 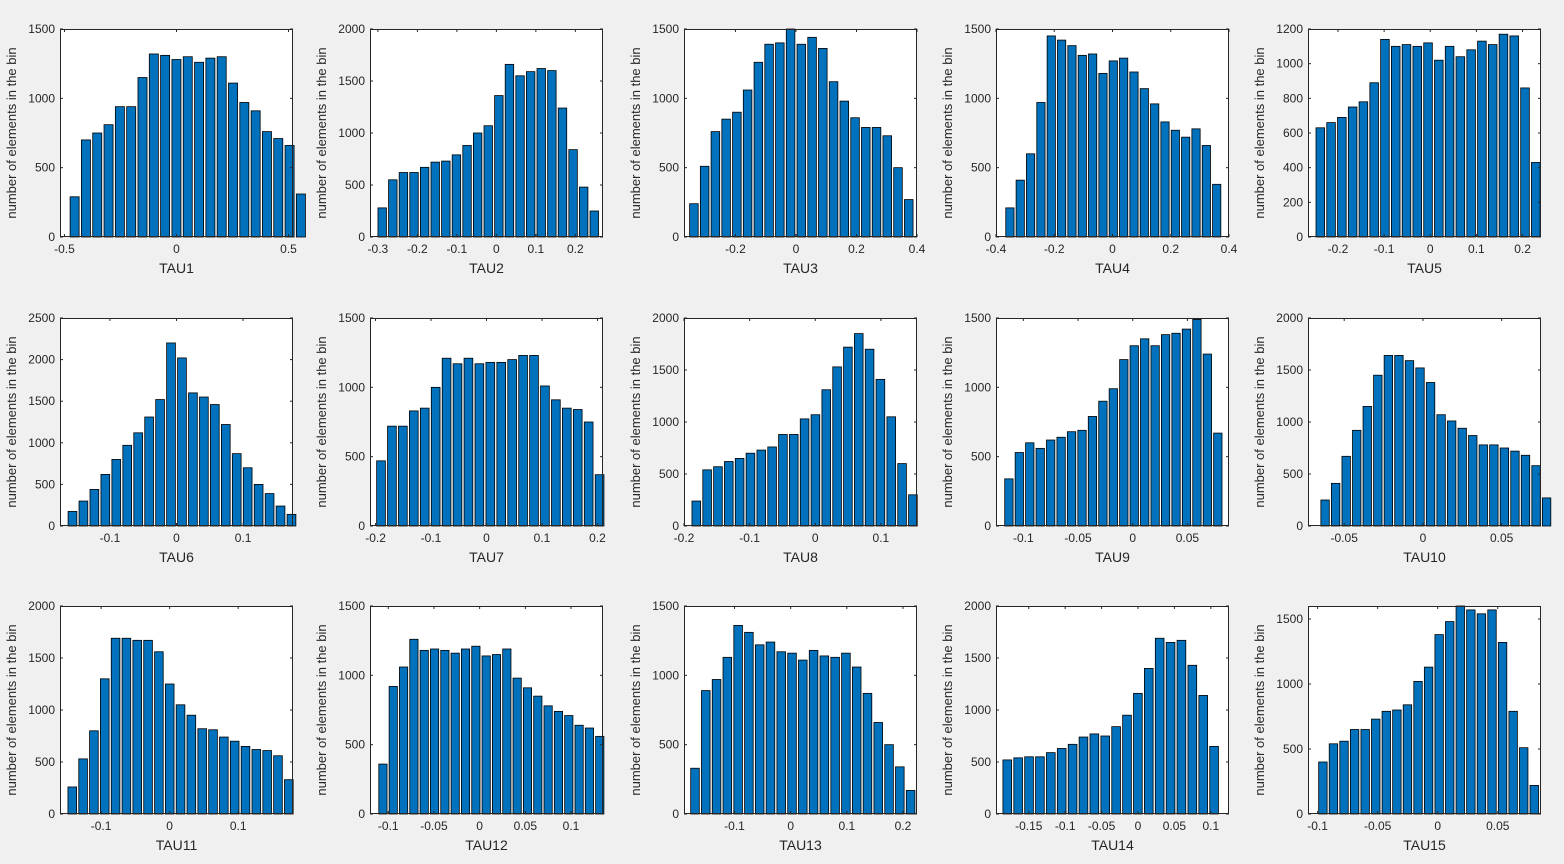 I want to click on x-tick-label: -0.05, so click(x=1078, y=538).